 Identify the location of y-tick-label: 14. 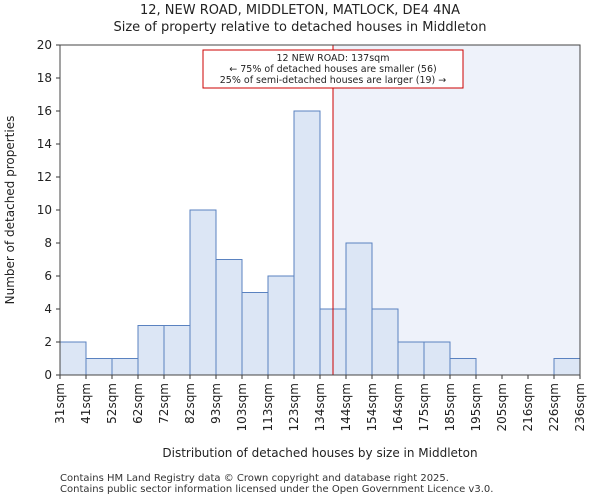
(44, 144).